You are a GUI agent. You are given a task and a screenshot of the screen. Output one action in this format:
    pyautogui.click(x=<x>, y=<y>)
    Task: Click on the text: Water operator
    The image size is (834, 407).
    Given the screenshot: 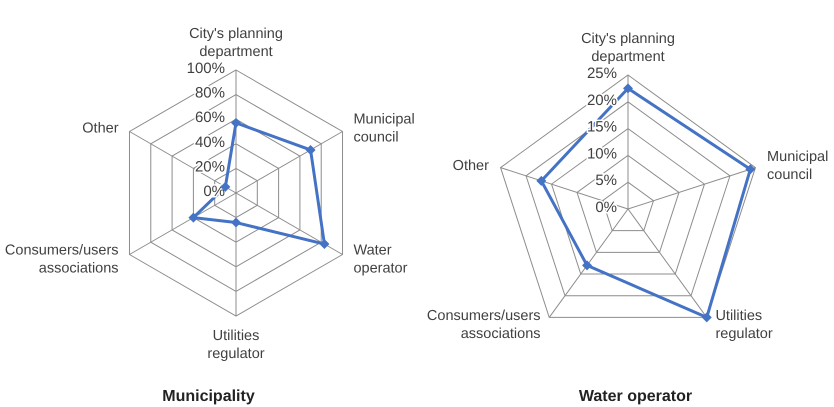 What is the action you would take?
    pyautogui.click(x=636, y=397)
    